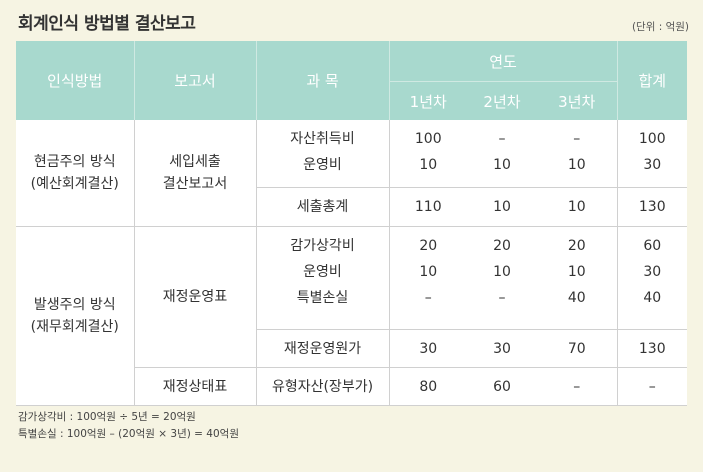 This screenshot has height=472, width=703. I want to click on header-year: 연도, so click(503, 61).